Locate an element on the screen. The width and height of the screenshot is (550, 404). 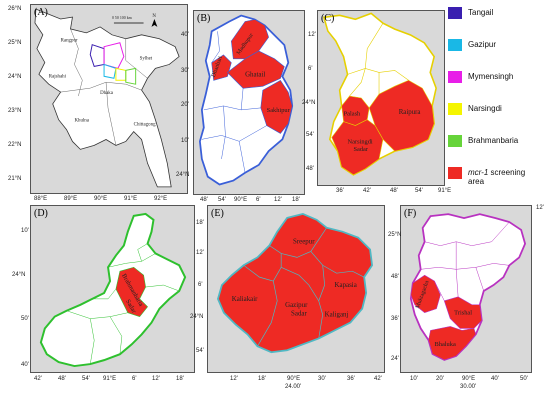
b-lon-tick: 54' is located at coordinates (222, 200).